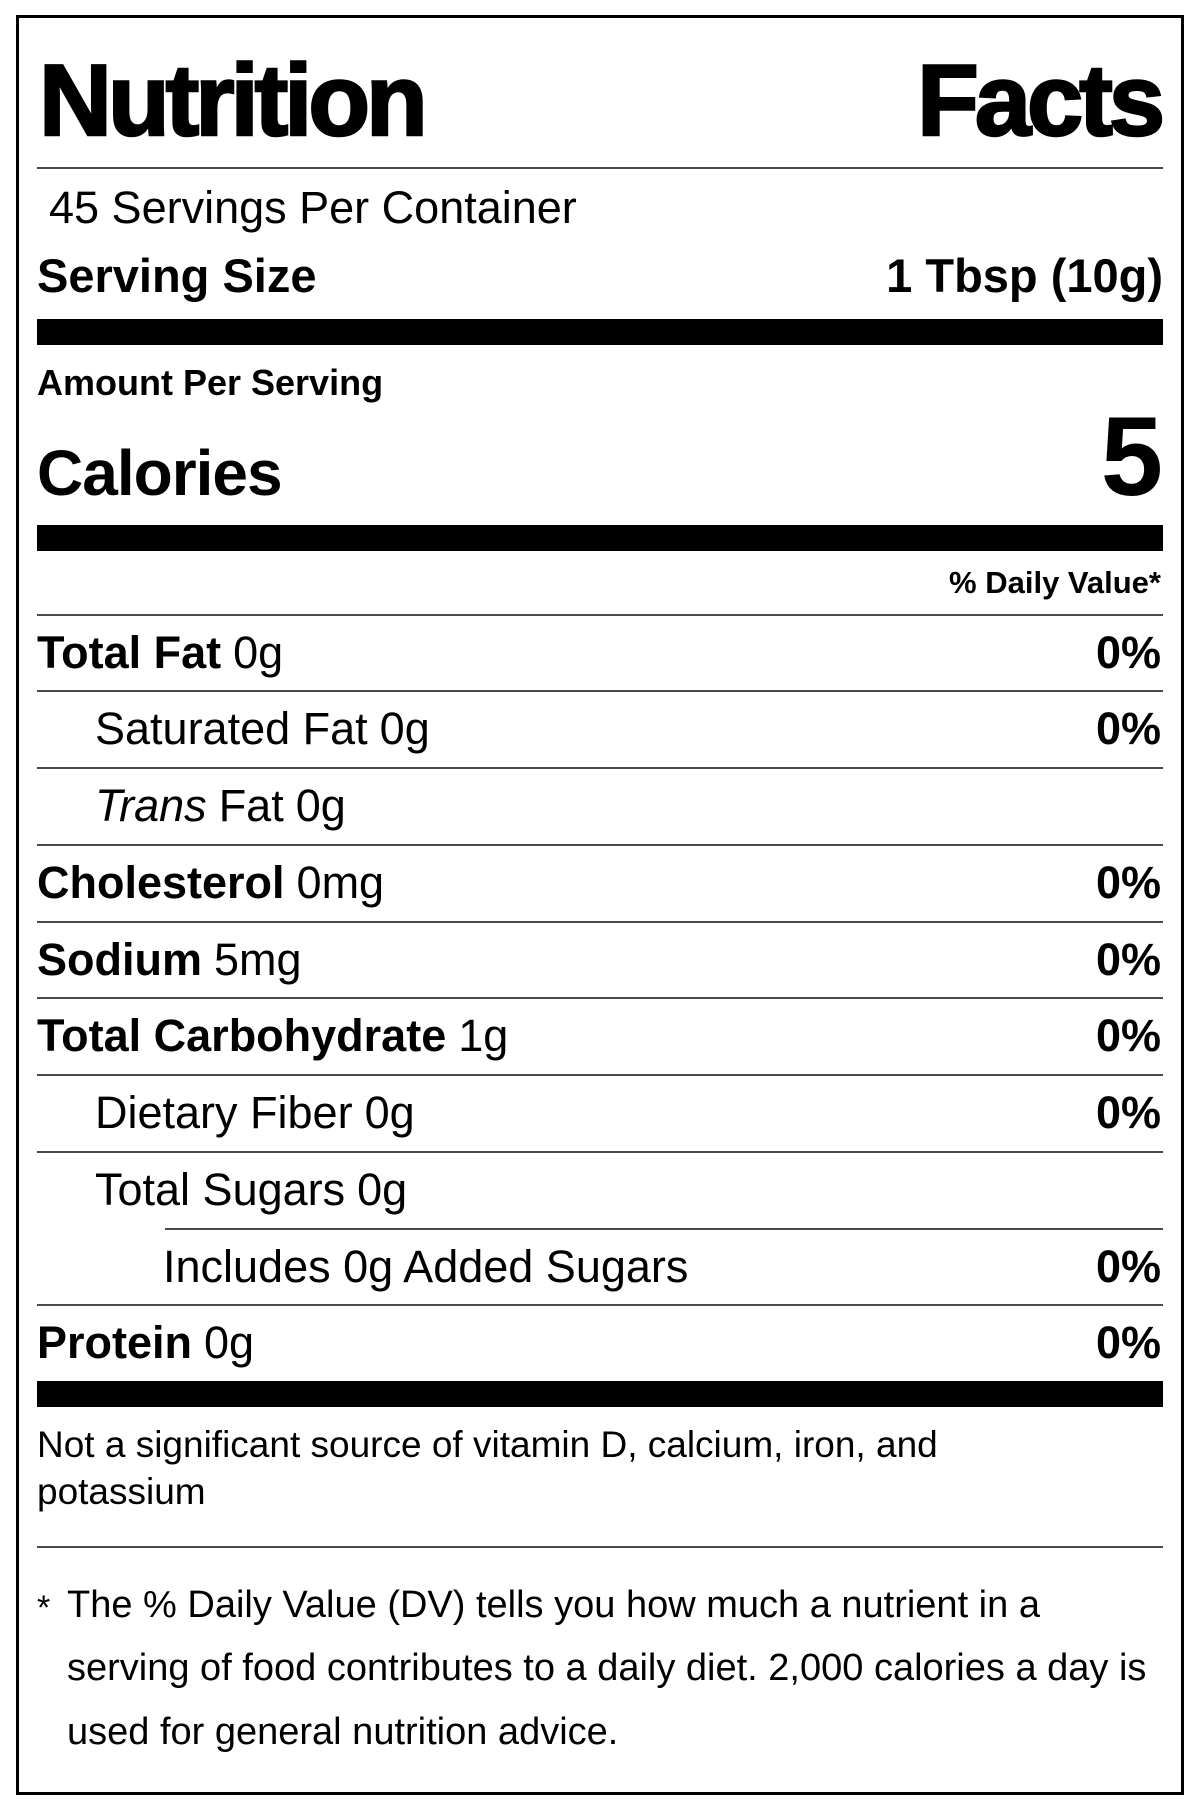  What do you see at coordinates (600, 1035) in the screenshot?
I see `nutrient-row-total-carbohydrate: Total Carbohydrate 1g 0%` at bounding box center [600, 1035].